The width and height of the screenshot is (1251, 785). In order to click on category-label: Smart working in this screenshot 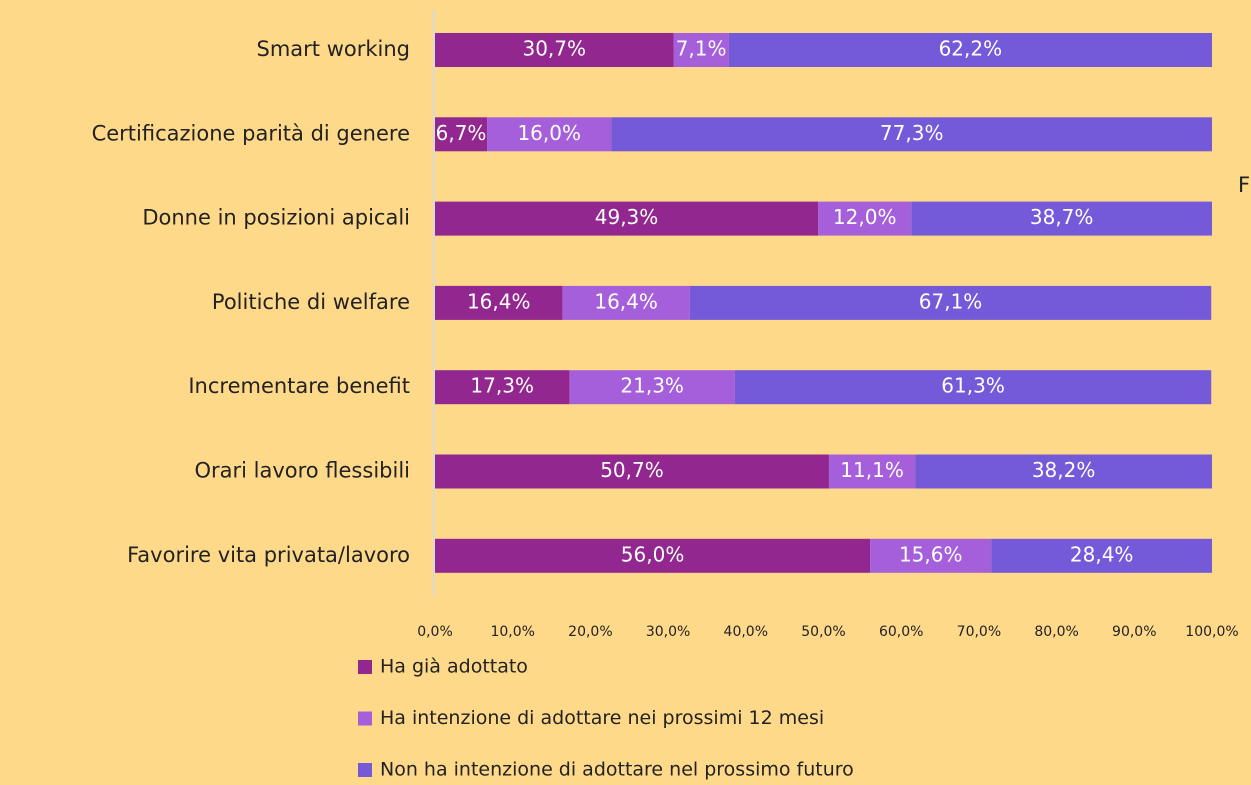, I will do `click(334, 49)`.